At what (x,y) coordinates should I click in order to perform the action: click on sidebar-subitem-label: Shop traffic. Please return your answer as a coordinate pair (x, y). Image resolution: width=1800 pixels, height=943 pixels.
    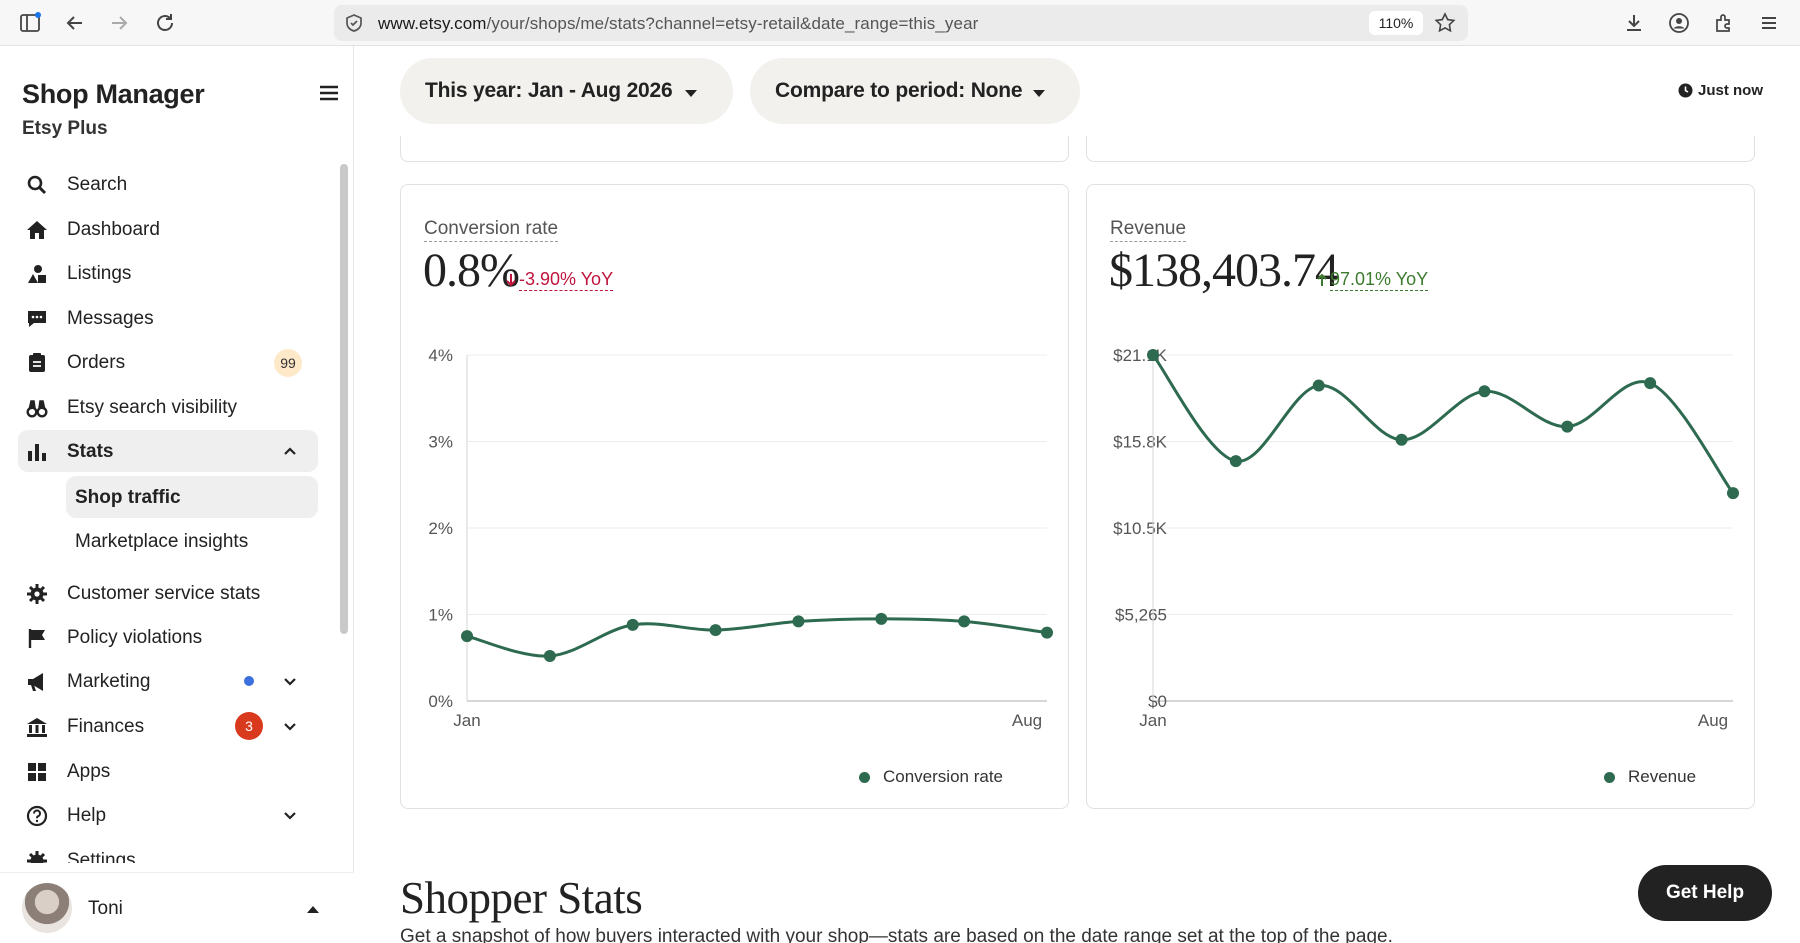
    Looking at the image, I should click on (128, 497).